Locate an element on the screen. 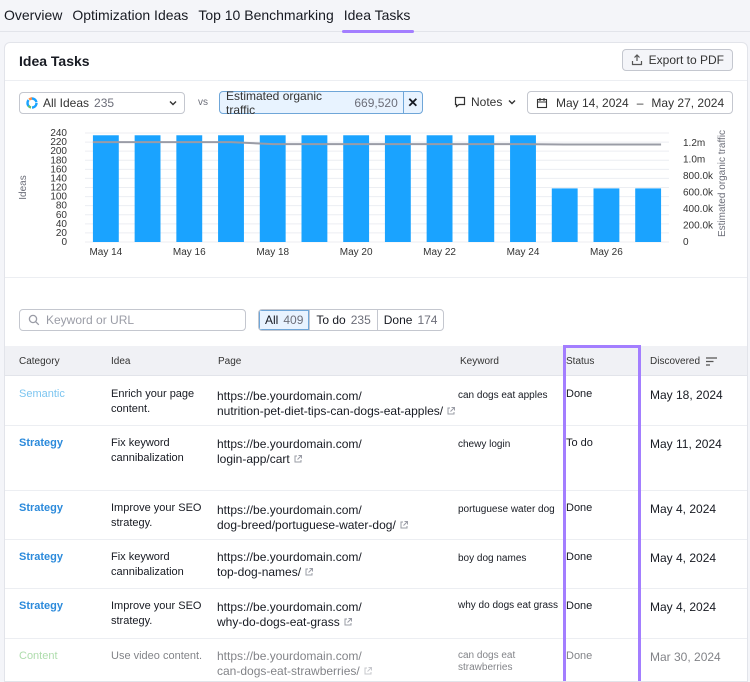 The width and height of the screenshot is (750, 682). discovered-date: May 18, 2024 is located at coordinates (686, 395).